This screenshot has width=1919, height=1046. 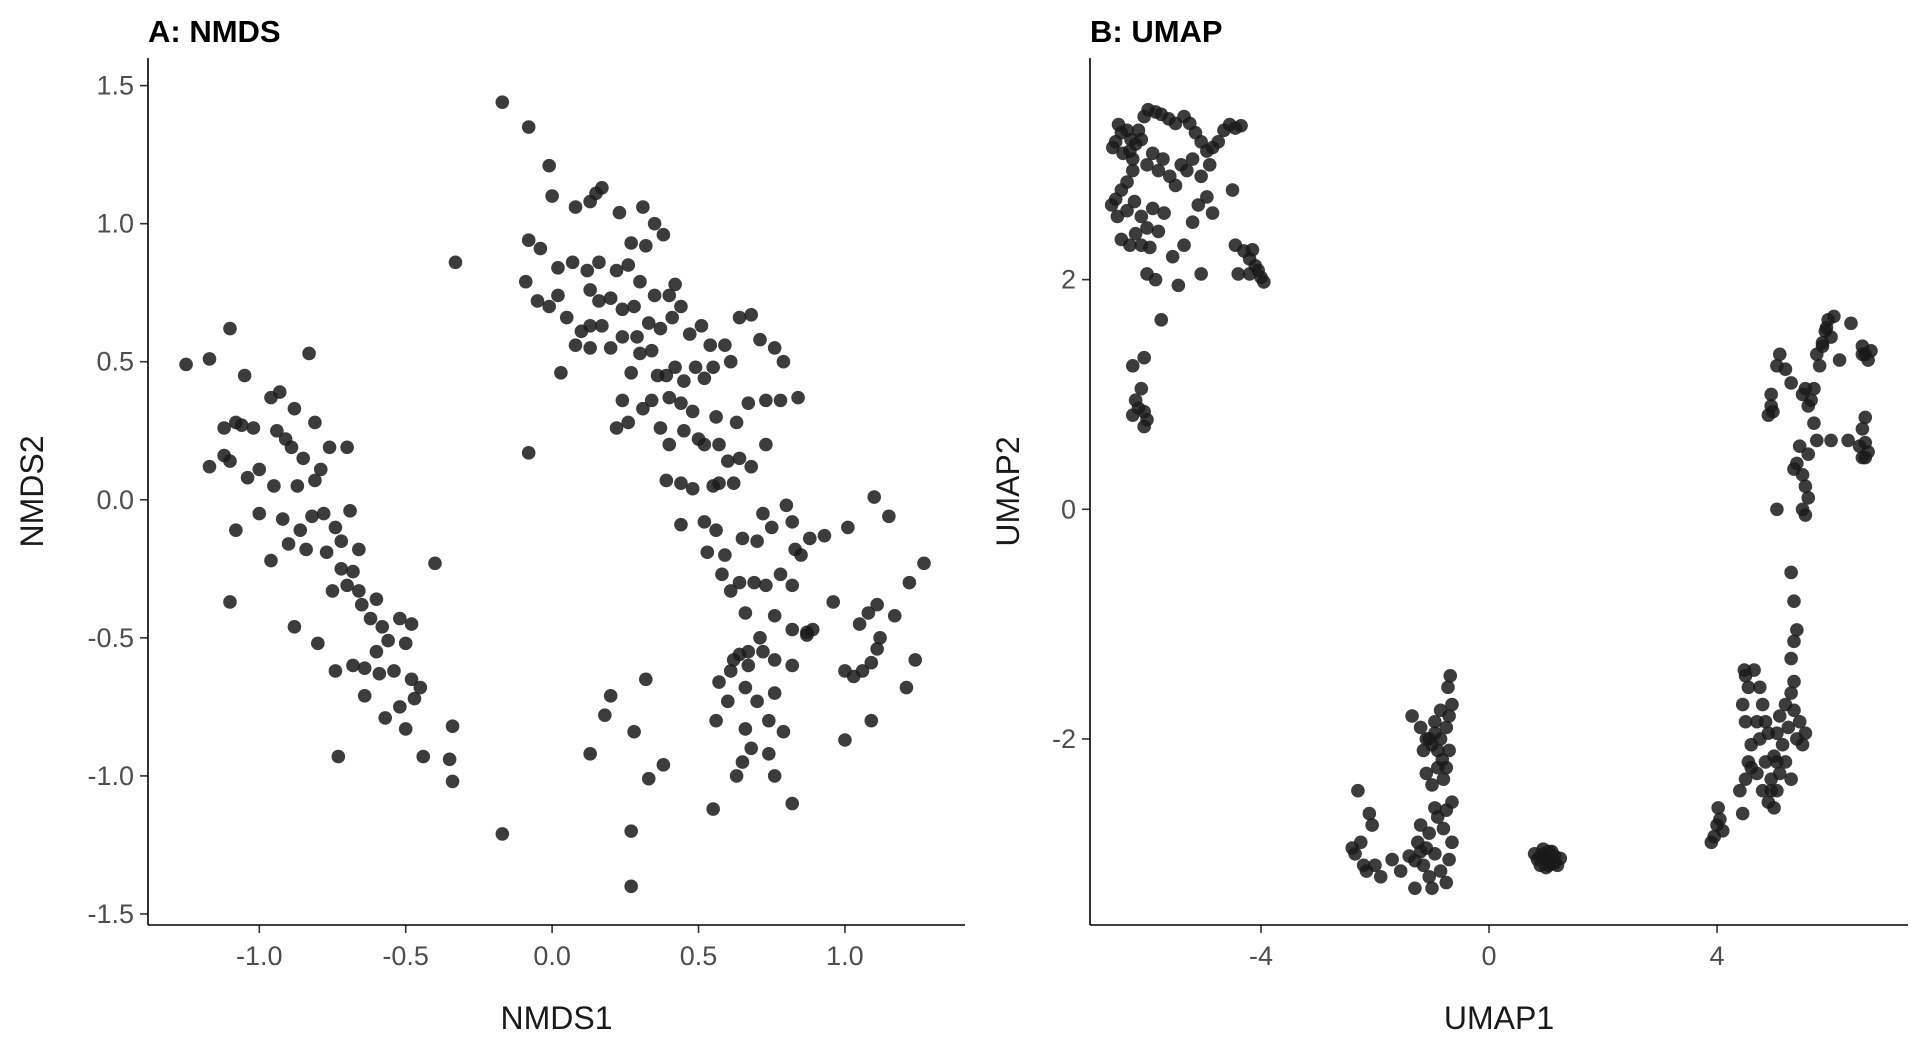 I want to click on panel-b-y-tick-label: -2, so click(x=1064, y=739).